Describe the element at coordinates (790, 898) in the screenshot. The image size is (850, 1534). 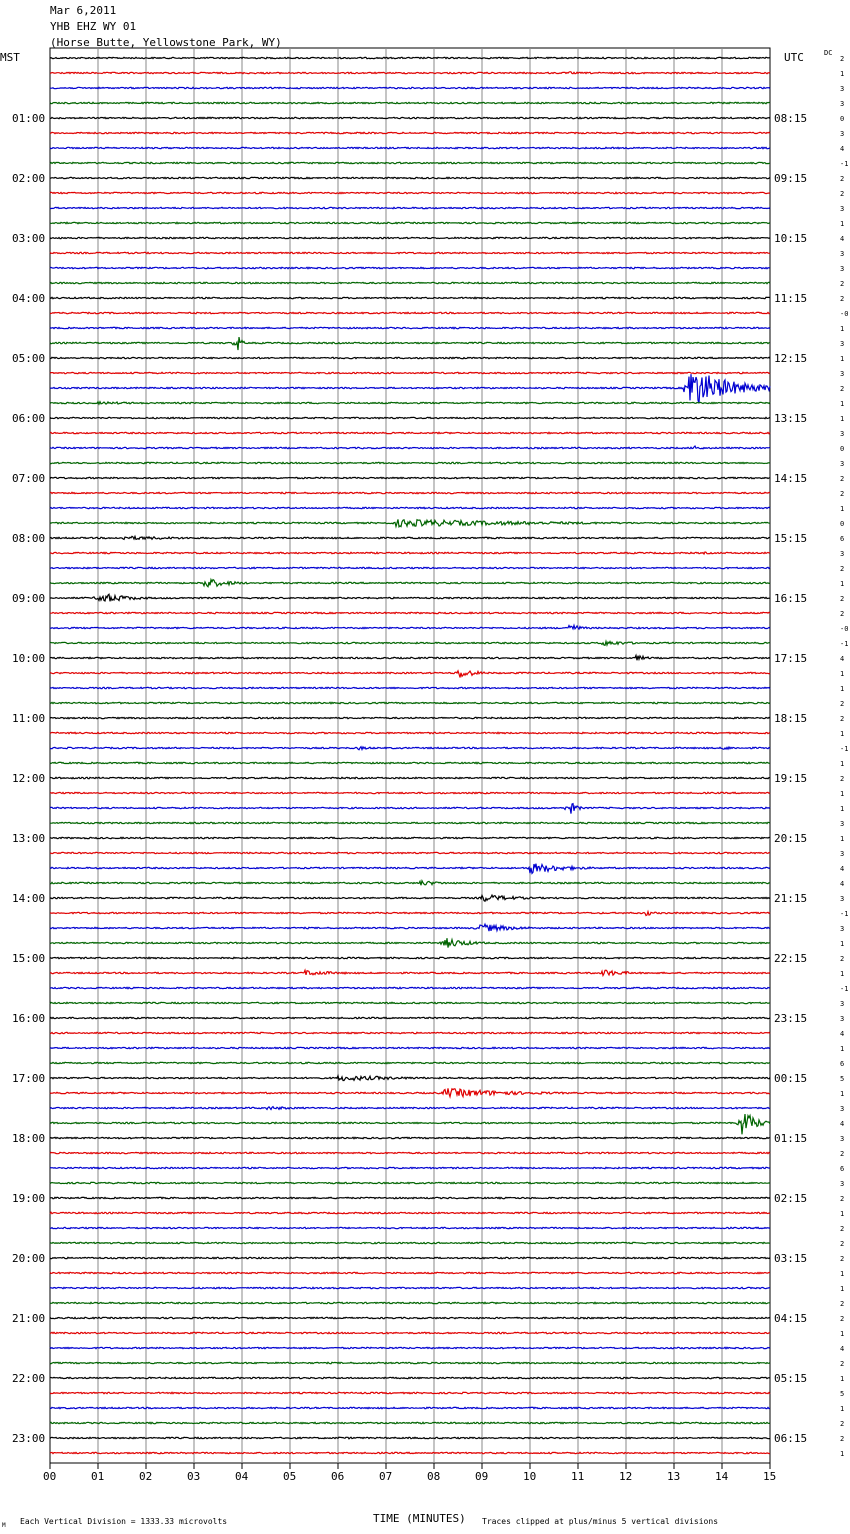
I see `utc-hour-label: 21:15` at that location.